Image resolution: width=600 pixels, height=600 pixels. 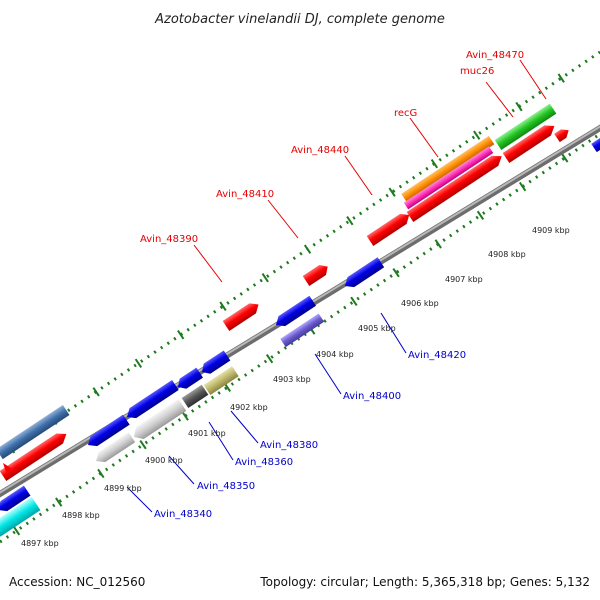 What do you see at coordinates (164, 460) in the screenshot?
I see `kbp-label: 4900 kbp` at bounding box center [164, 460].